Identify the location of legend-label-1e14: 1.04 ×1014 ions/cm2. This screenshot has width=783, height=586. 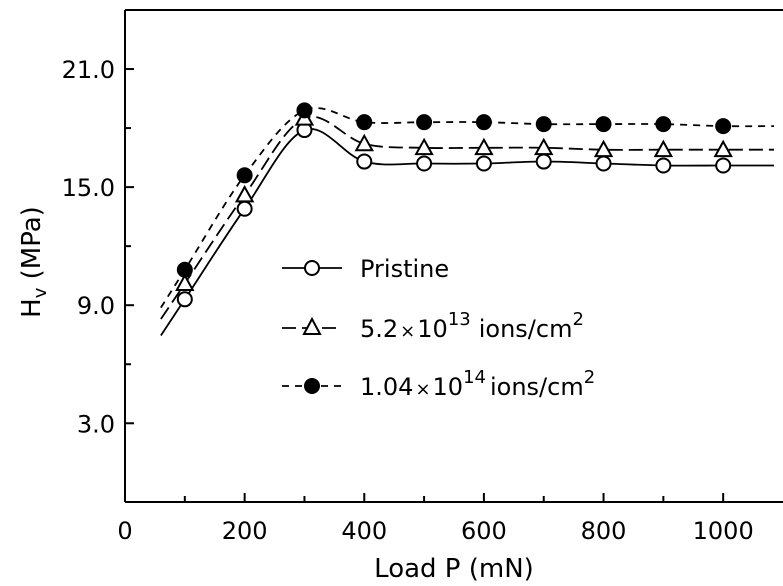
(477, 384).